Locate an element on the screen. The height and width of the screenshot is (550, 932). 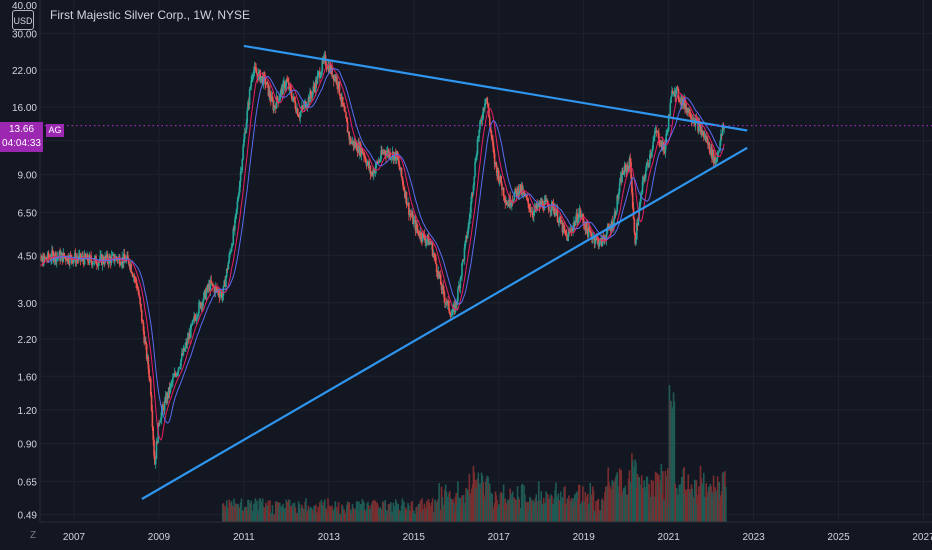
y-tick-label: 16.00 is located at coordinates (24, 108).